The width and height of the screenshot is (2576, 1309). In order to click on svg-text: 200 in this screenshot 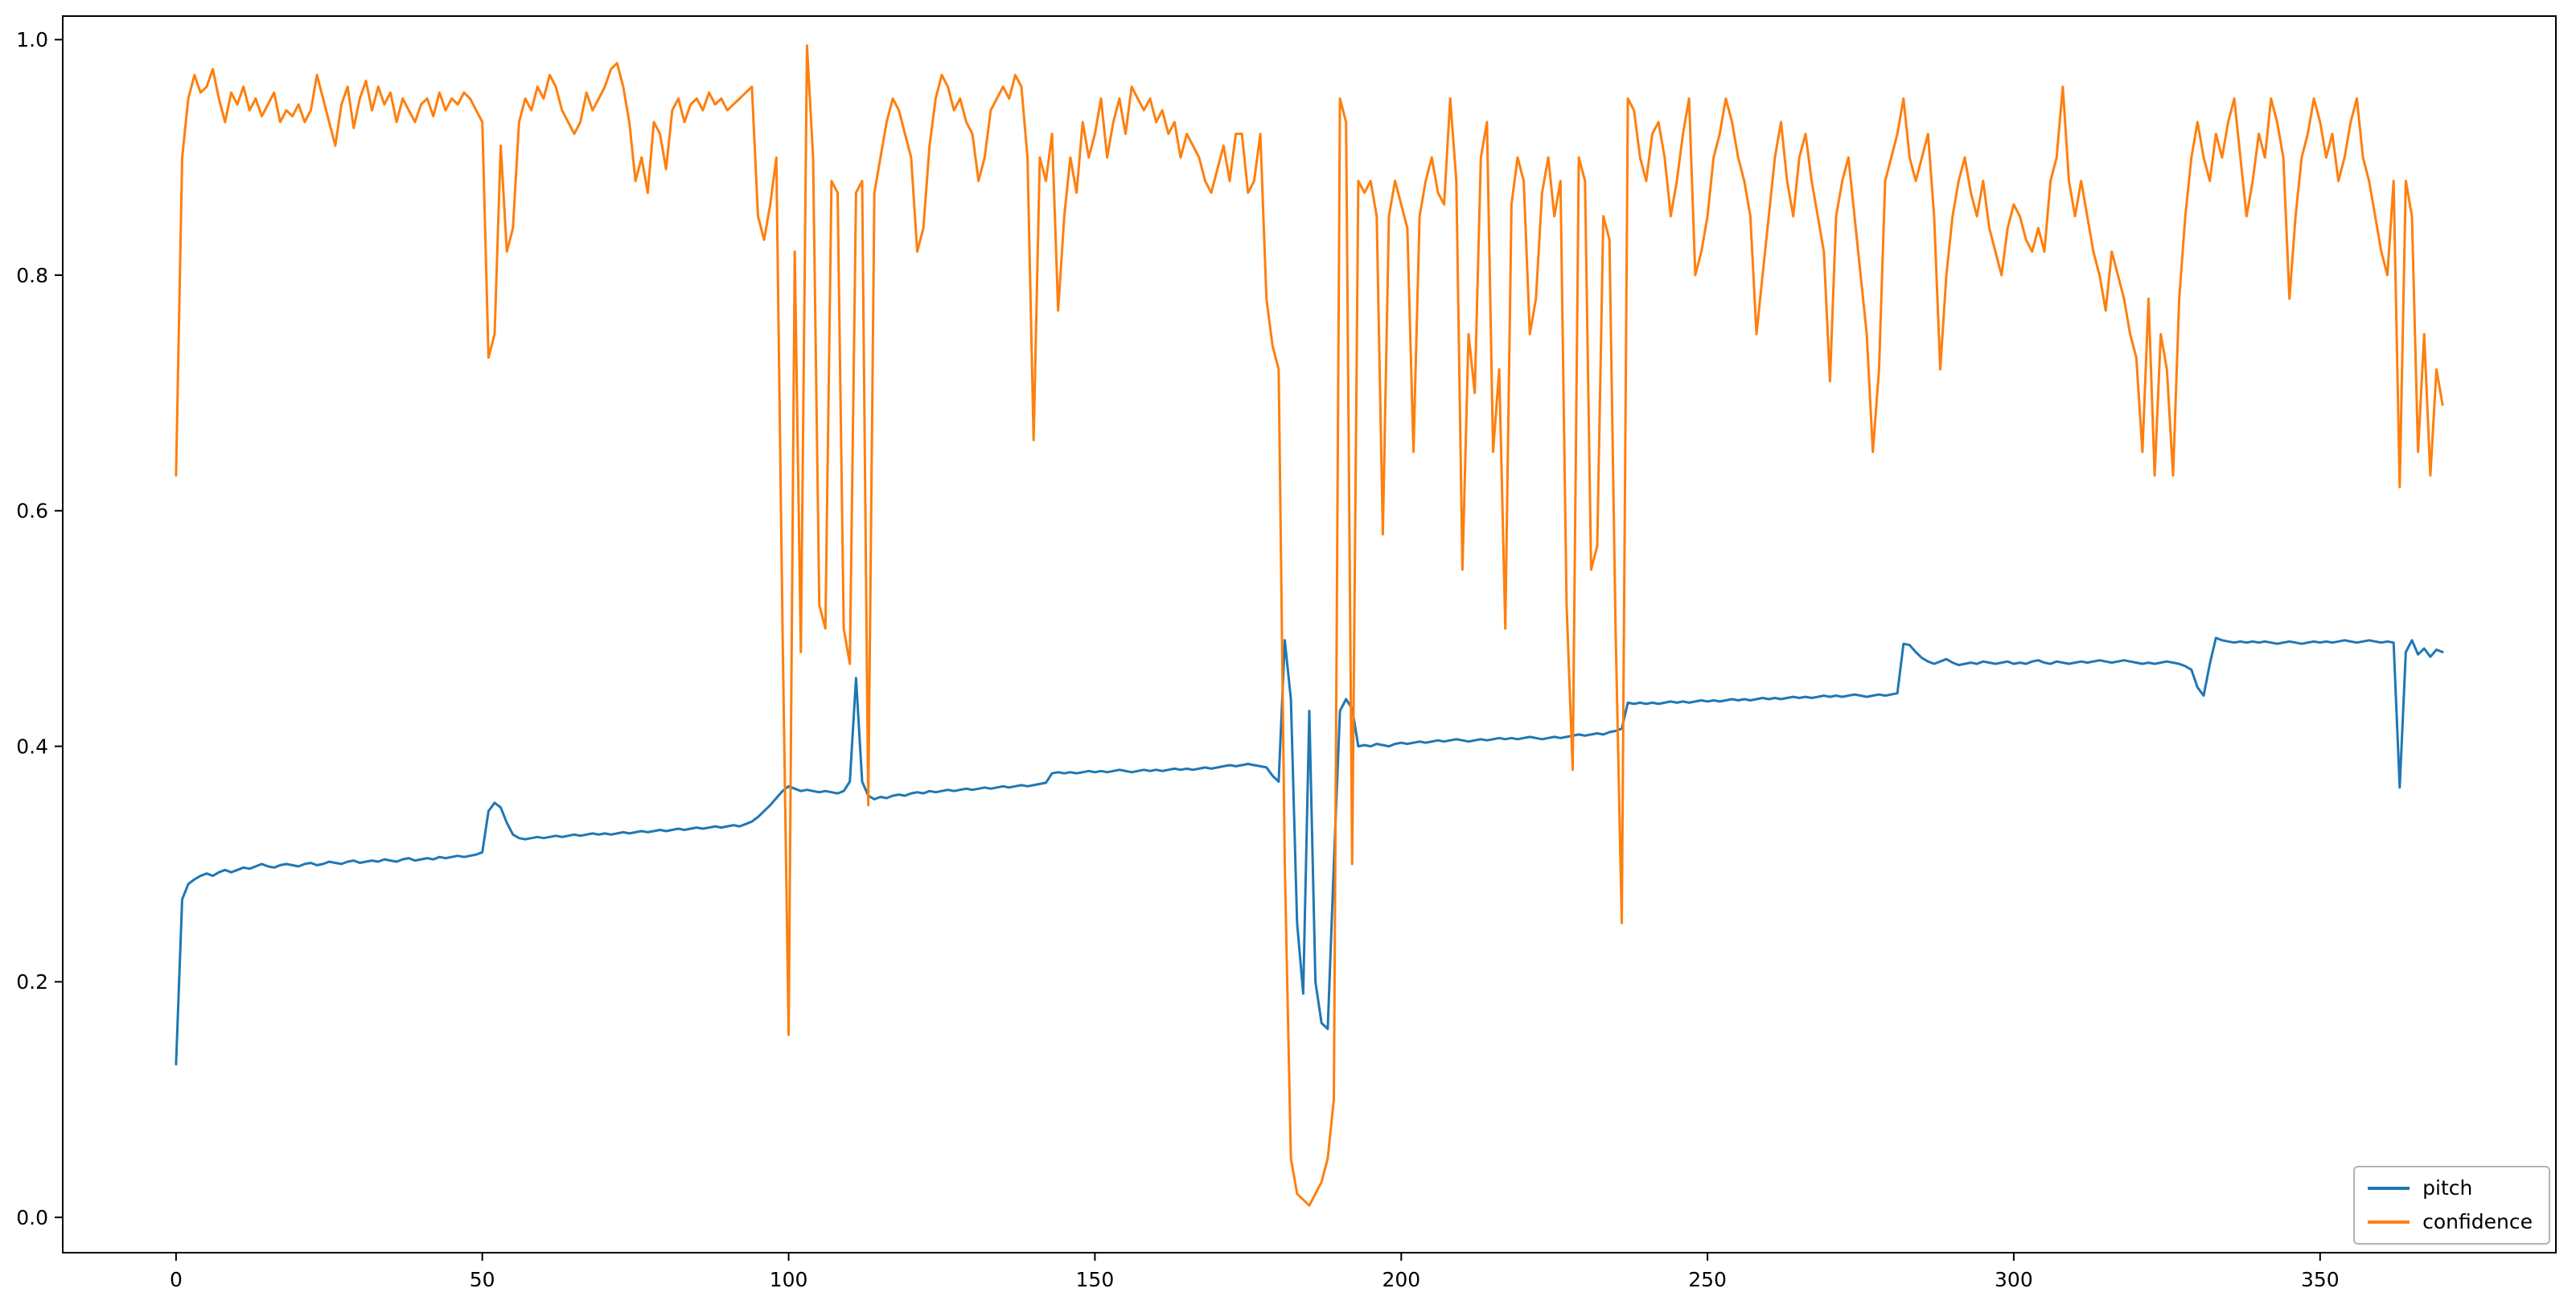, I will do `click(1401, 1279)`.